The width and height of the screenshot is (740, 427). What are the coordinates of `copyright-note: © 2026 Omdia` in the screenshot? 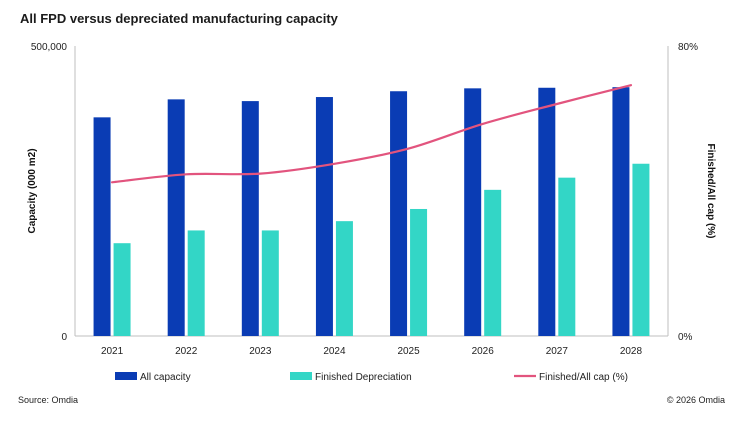 It's located at (695, 400).